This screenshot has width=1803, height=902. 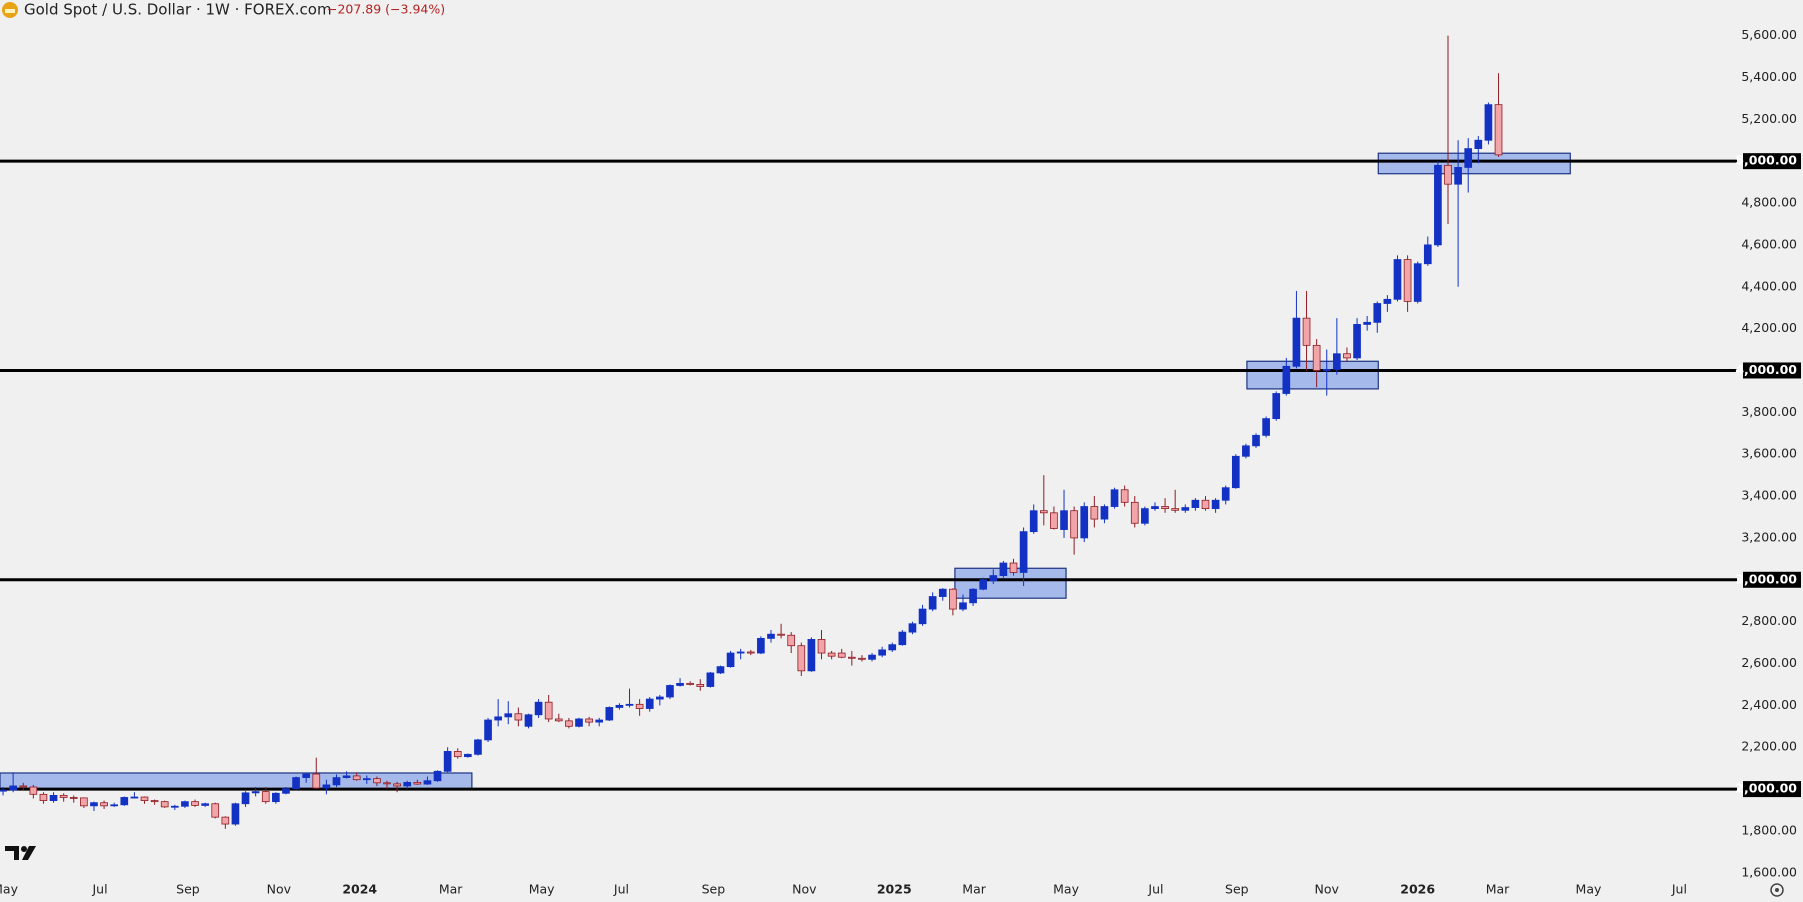 I want to click on settings-icon, so click(x=1777, y=890).